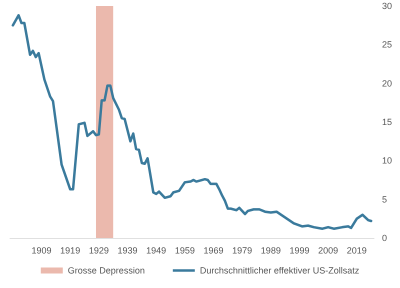 Image resolution: width=400 pixels, height=288 pixels. Describe the element at coordinates (356, 251) in the screenshot. I see `x-tick-label: 2019` at that location.